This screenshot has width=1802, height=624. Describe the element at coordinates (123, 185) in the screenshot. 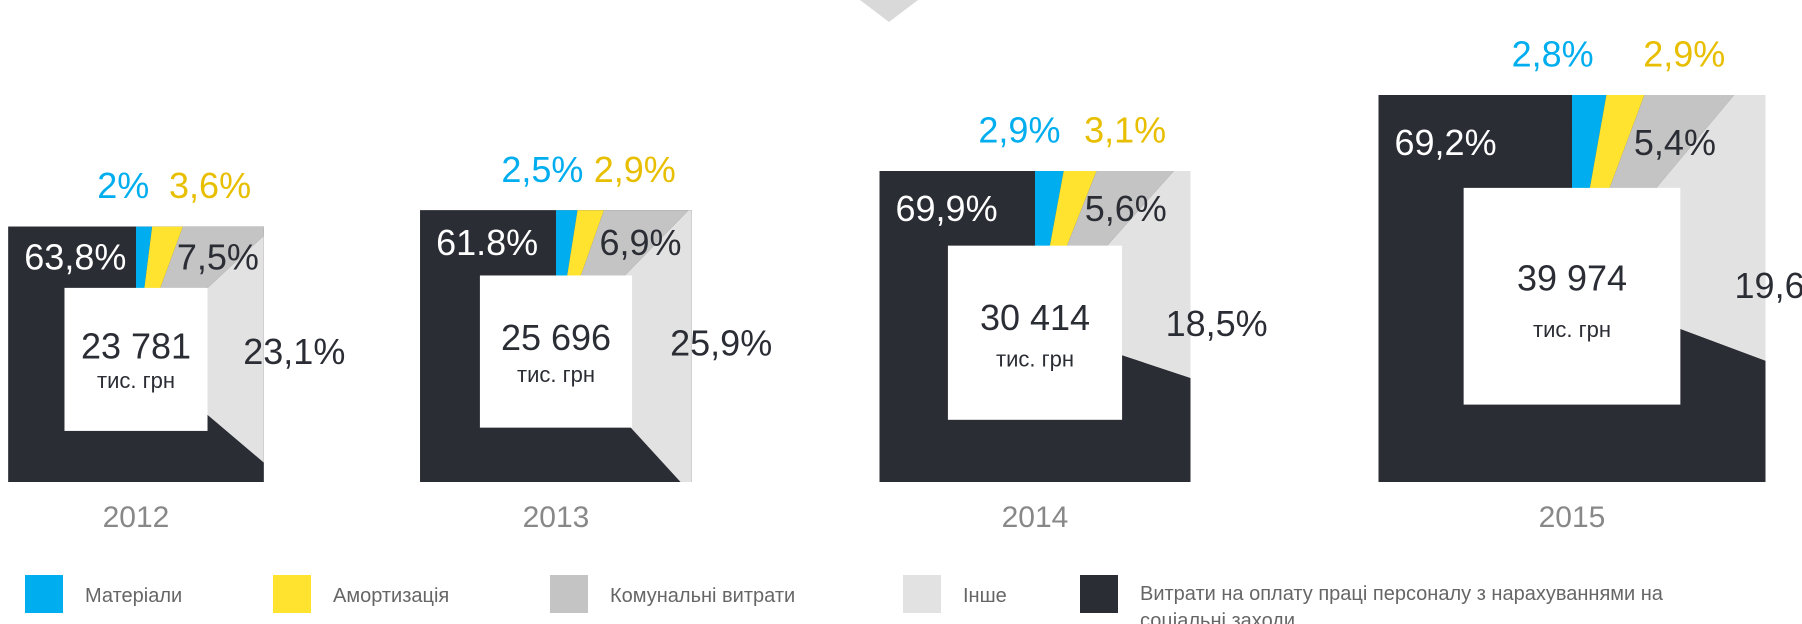

I see `value-label: 2%` at that location.